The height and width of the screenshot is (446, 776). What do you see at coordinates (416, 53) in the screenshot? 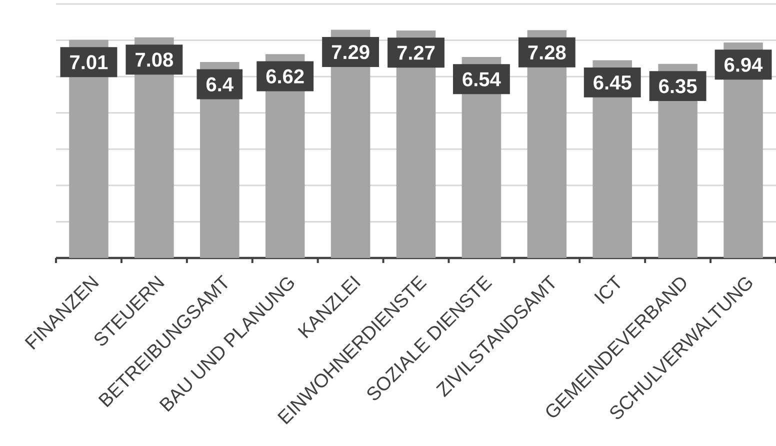
I see `data-label: 7.27` at bounding box center [416, 53].